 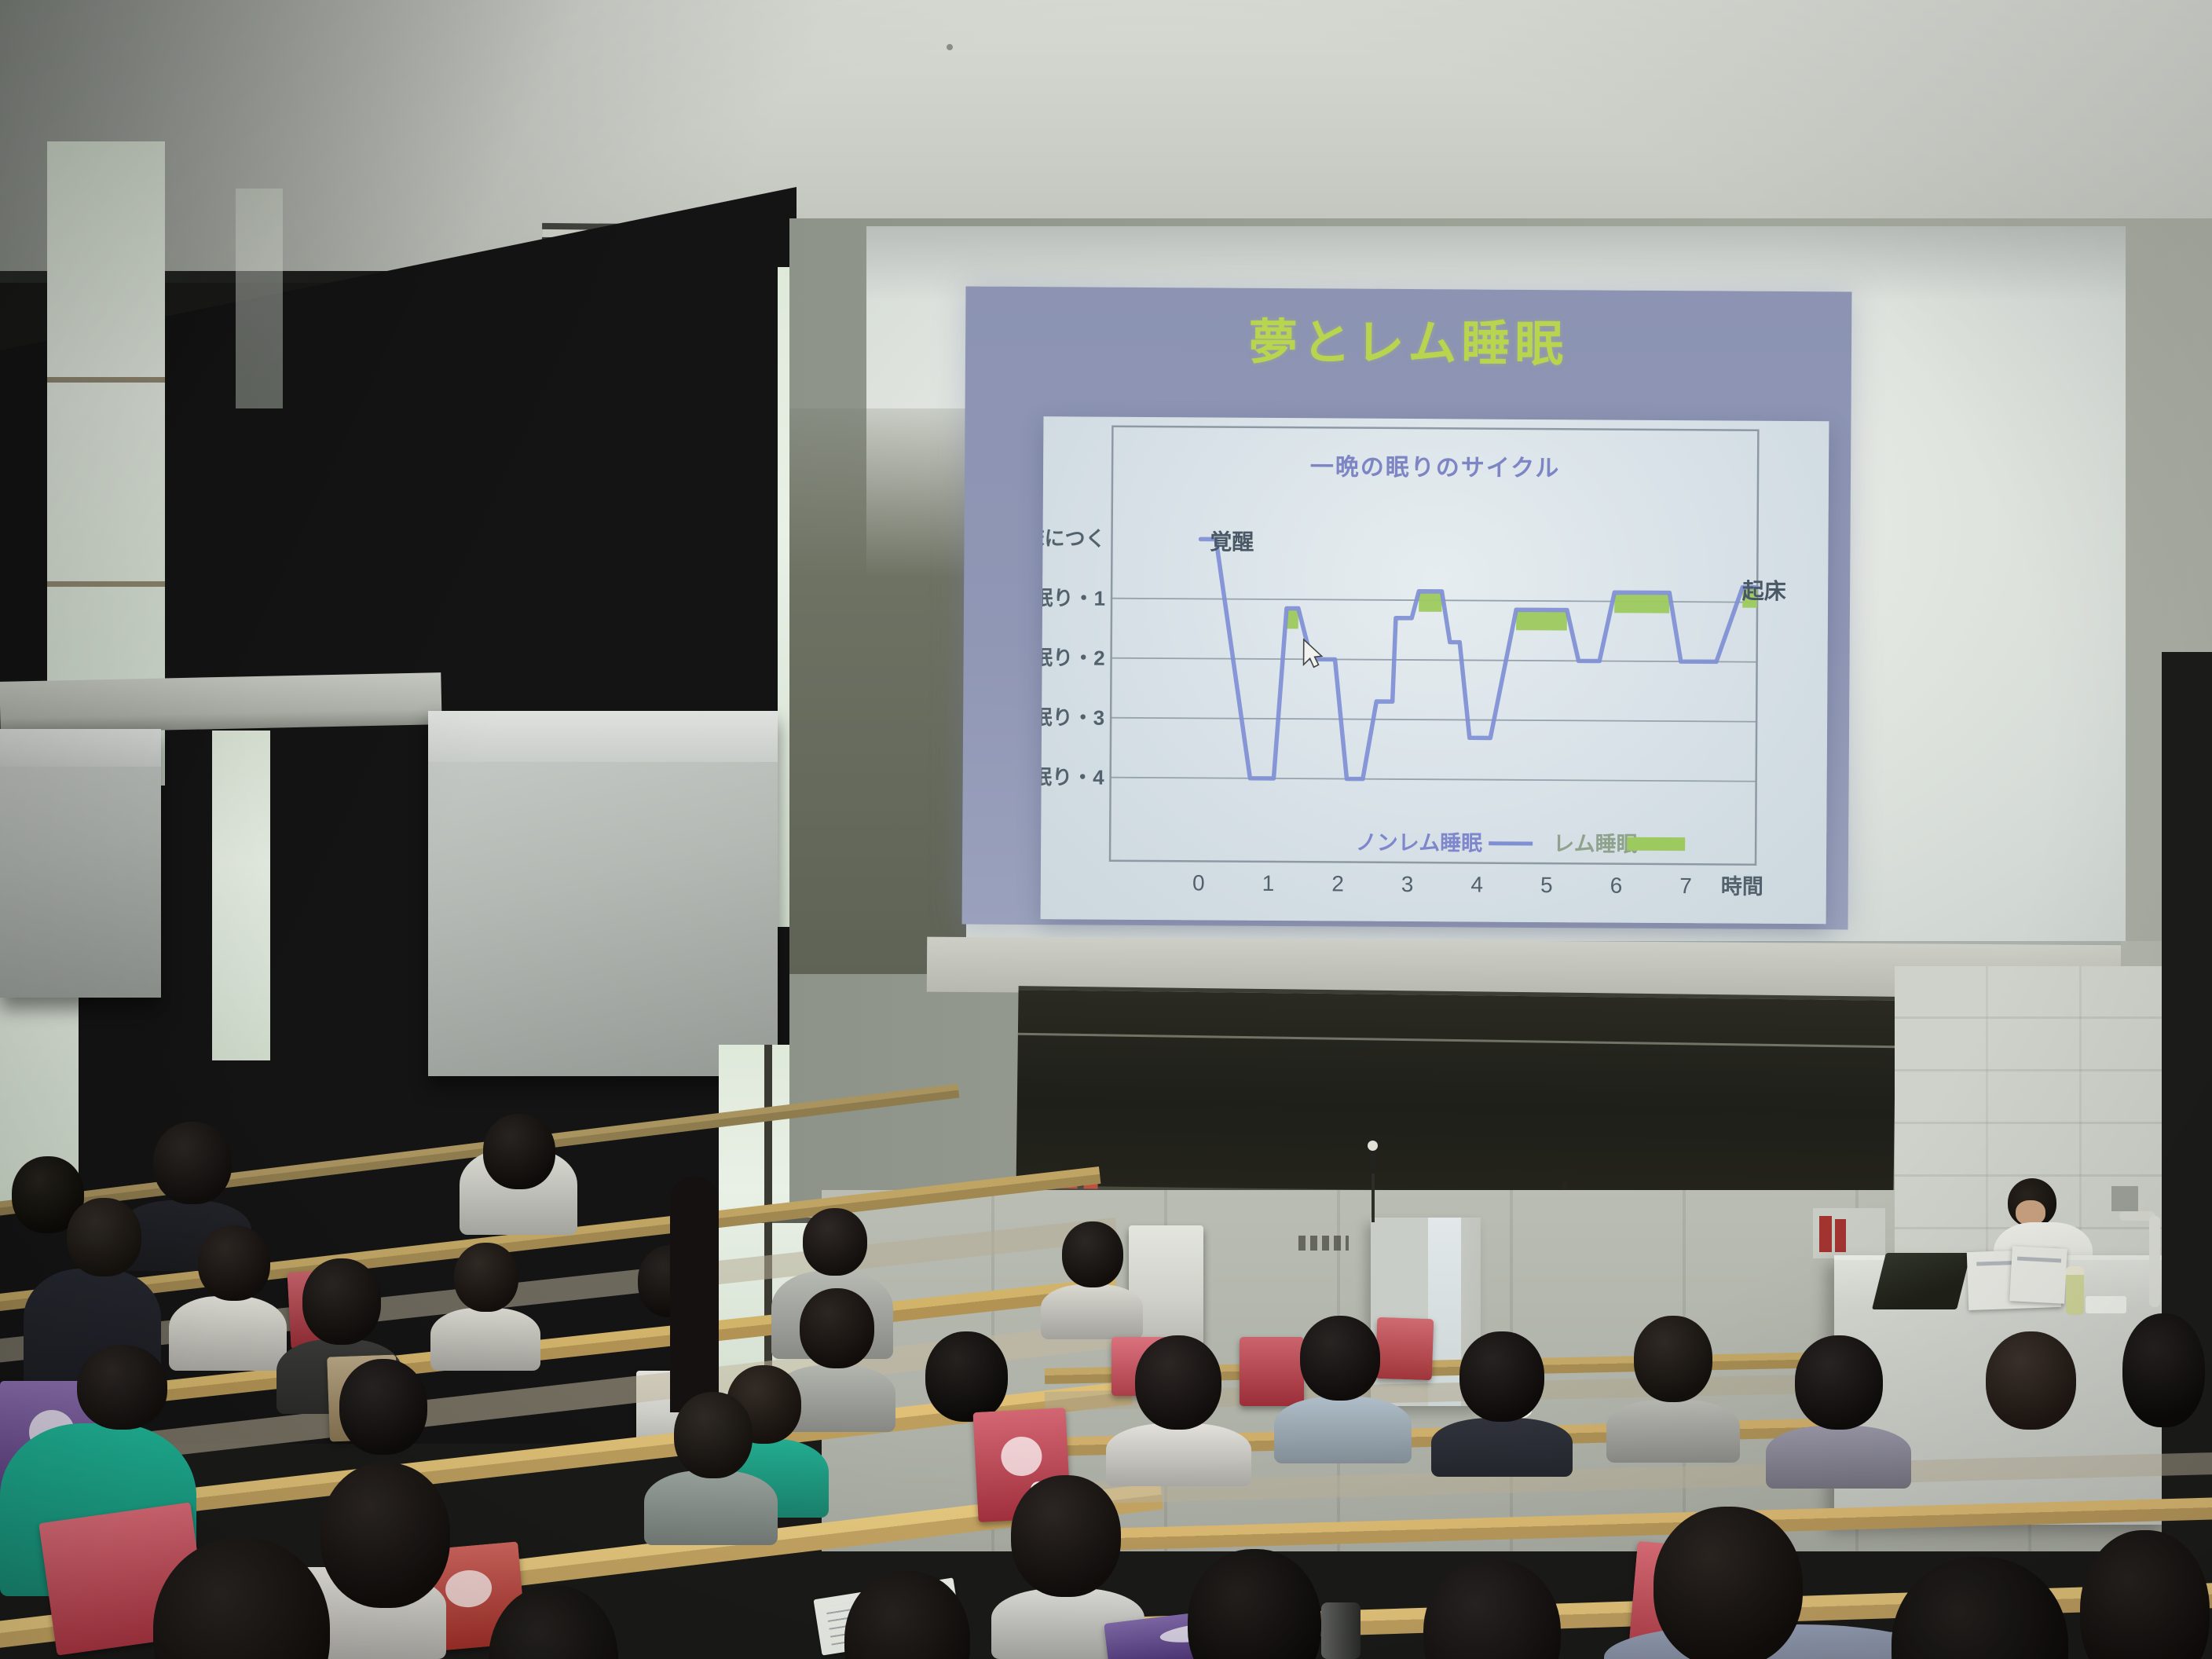 I want to click on y-axis-label: 深い眠り・4, so click(x=1073, y=777).